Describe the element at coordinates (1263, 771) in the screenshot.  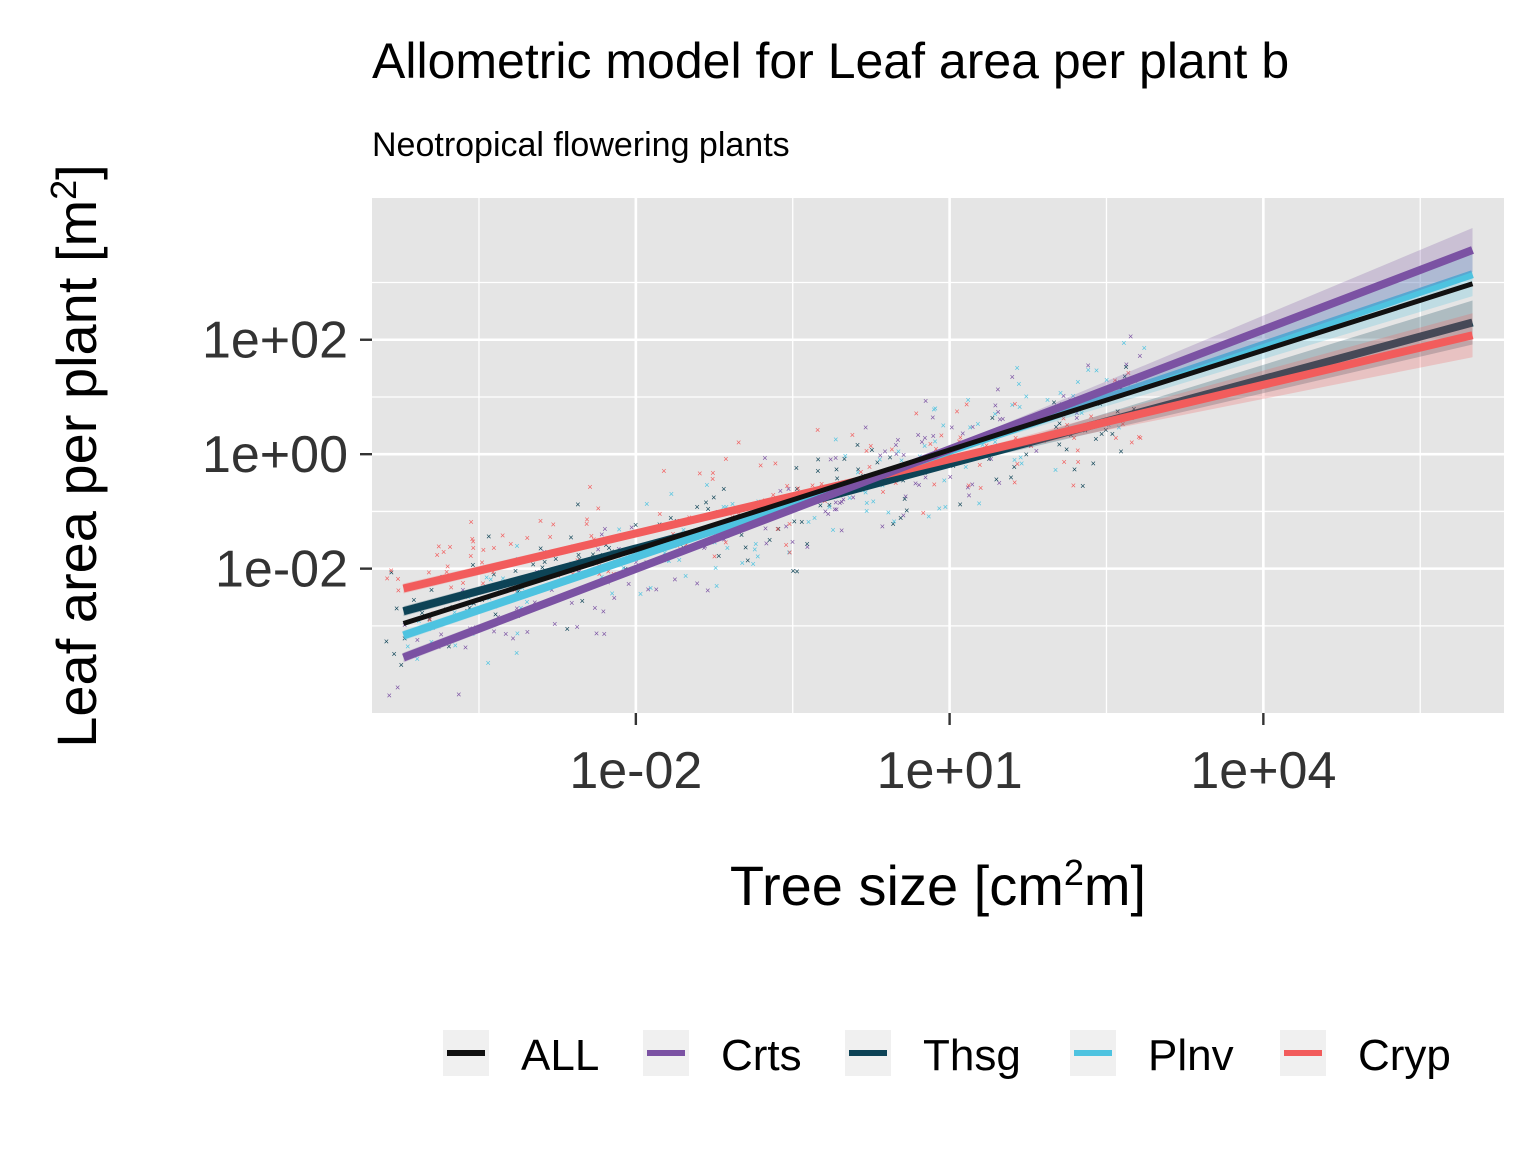
I see `x-tick-label: 1e+04` at that location.